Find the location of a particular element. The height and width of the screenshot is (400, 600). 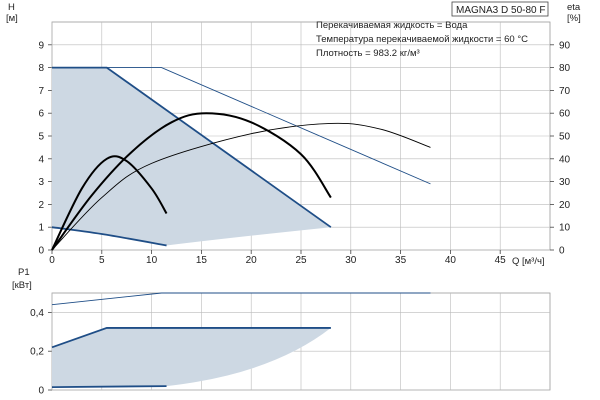

eta-tick-label: 60 is located at coordinates (565, 114).